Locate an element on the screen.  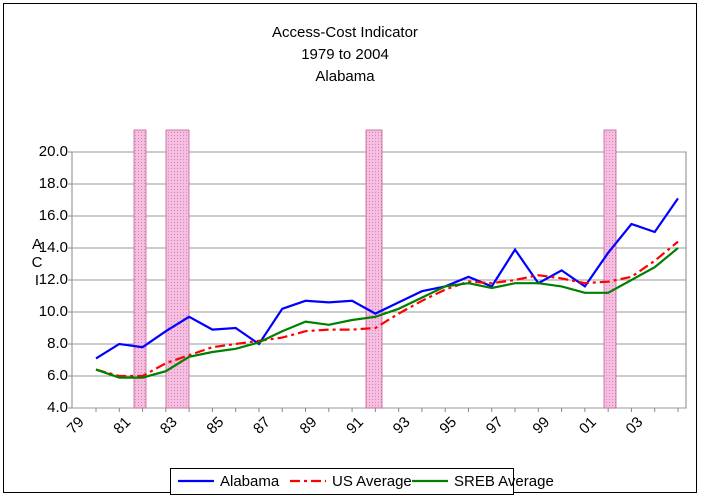
chart-title: Alabama is located at coordinates (345, 76).